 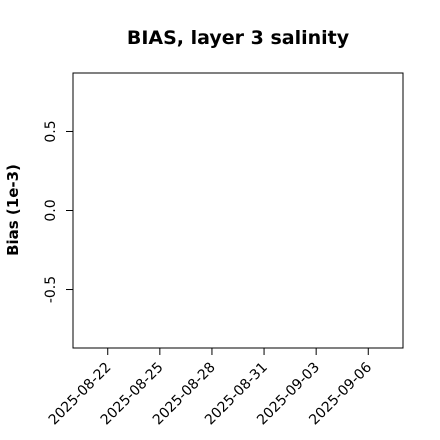 What do you see at coordinates (13, 210) in the screenshot?
I see `y-axis-label: Bias (1e-3)` at bounding box center [13, 210].